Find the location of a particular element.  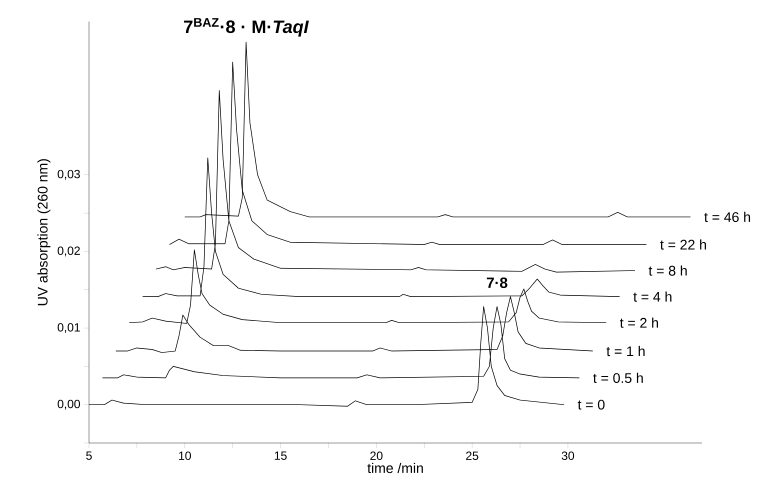

x-tick-label: 10 is located at coordinates (185, 456).